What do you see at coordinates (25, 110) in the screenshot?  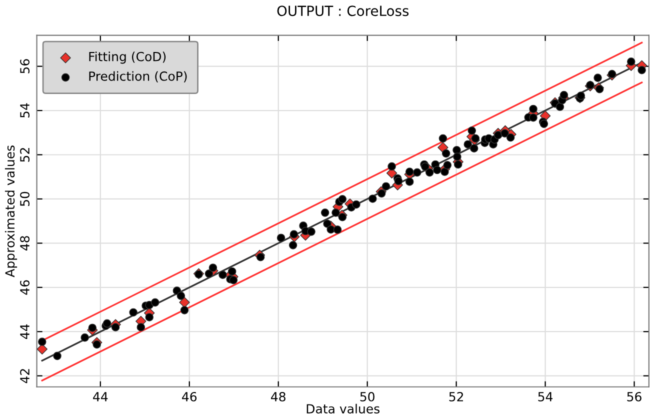 I see `y-tick-label: 54` at bounding box center [25, 110].